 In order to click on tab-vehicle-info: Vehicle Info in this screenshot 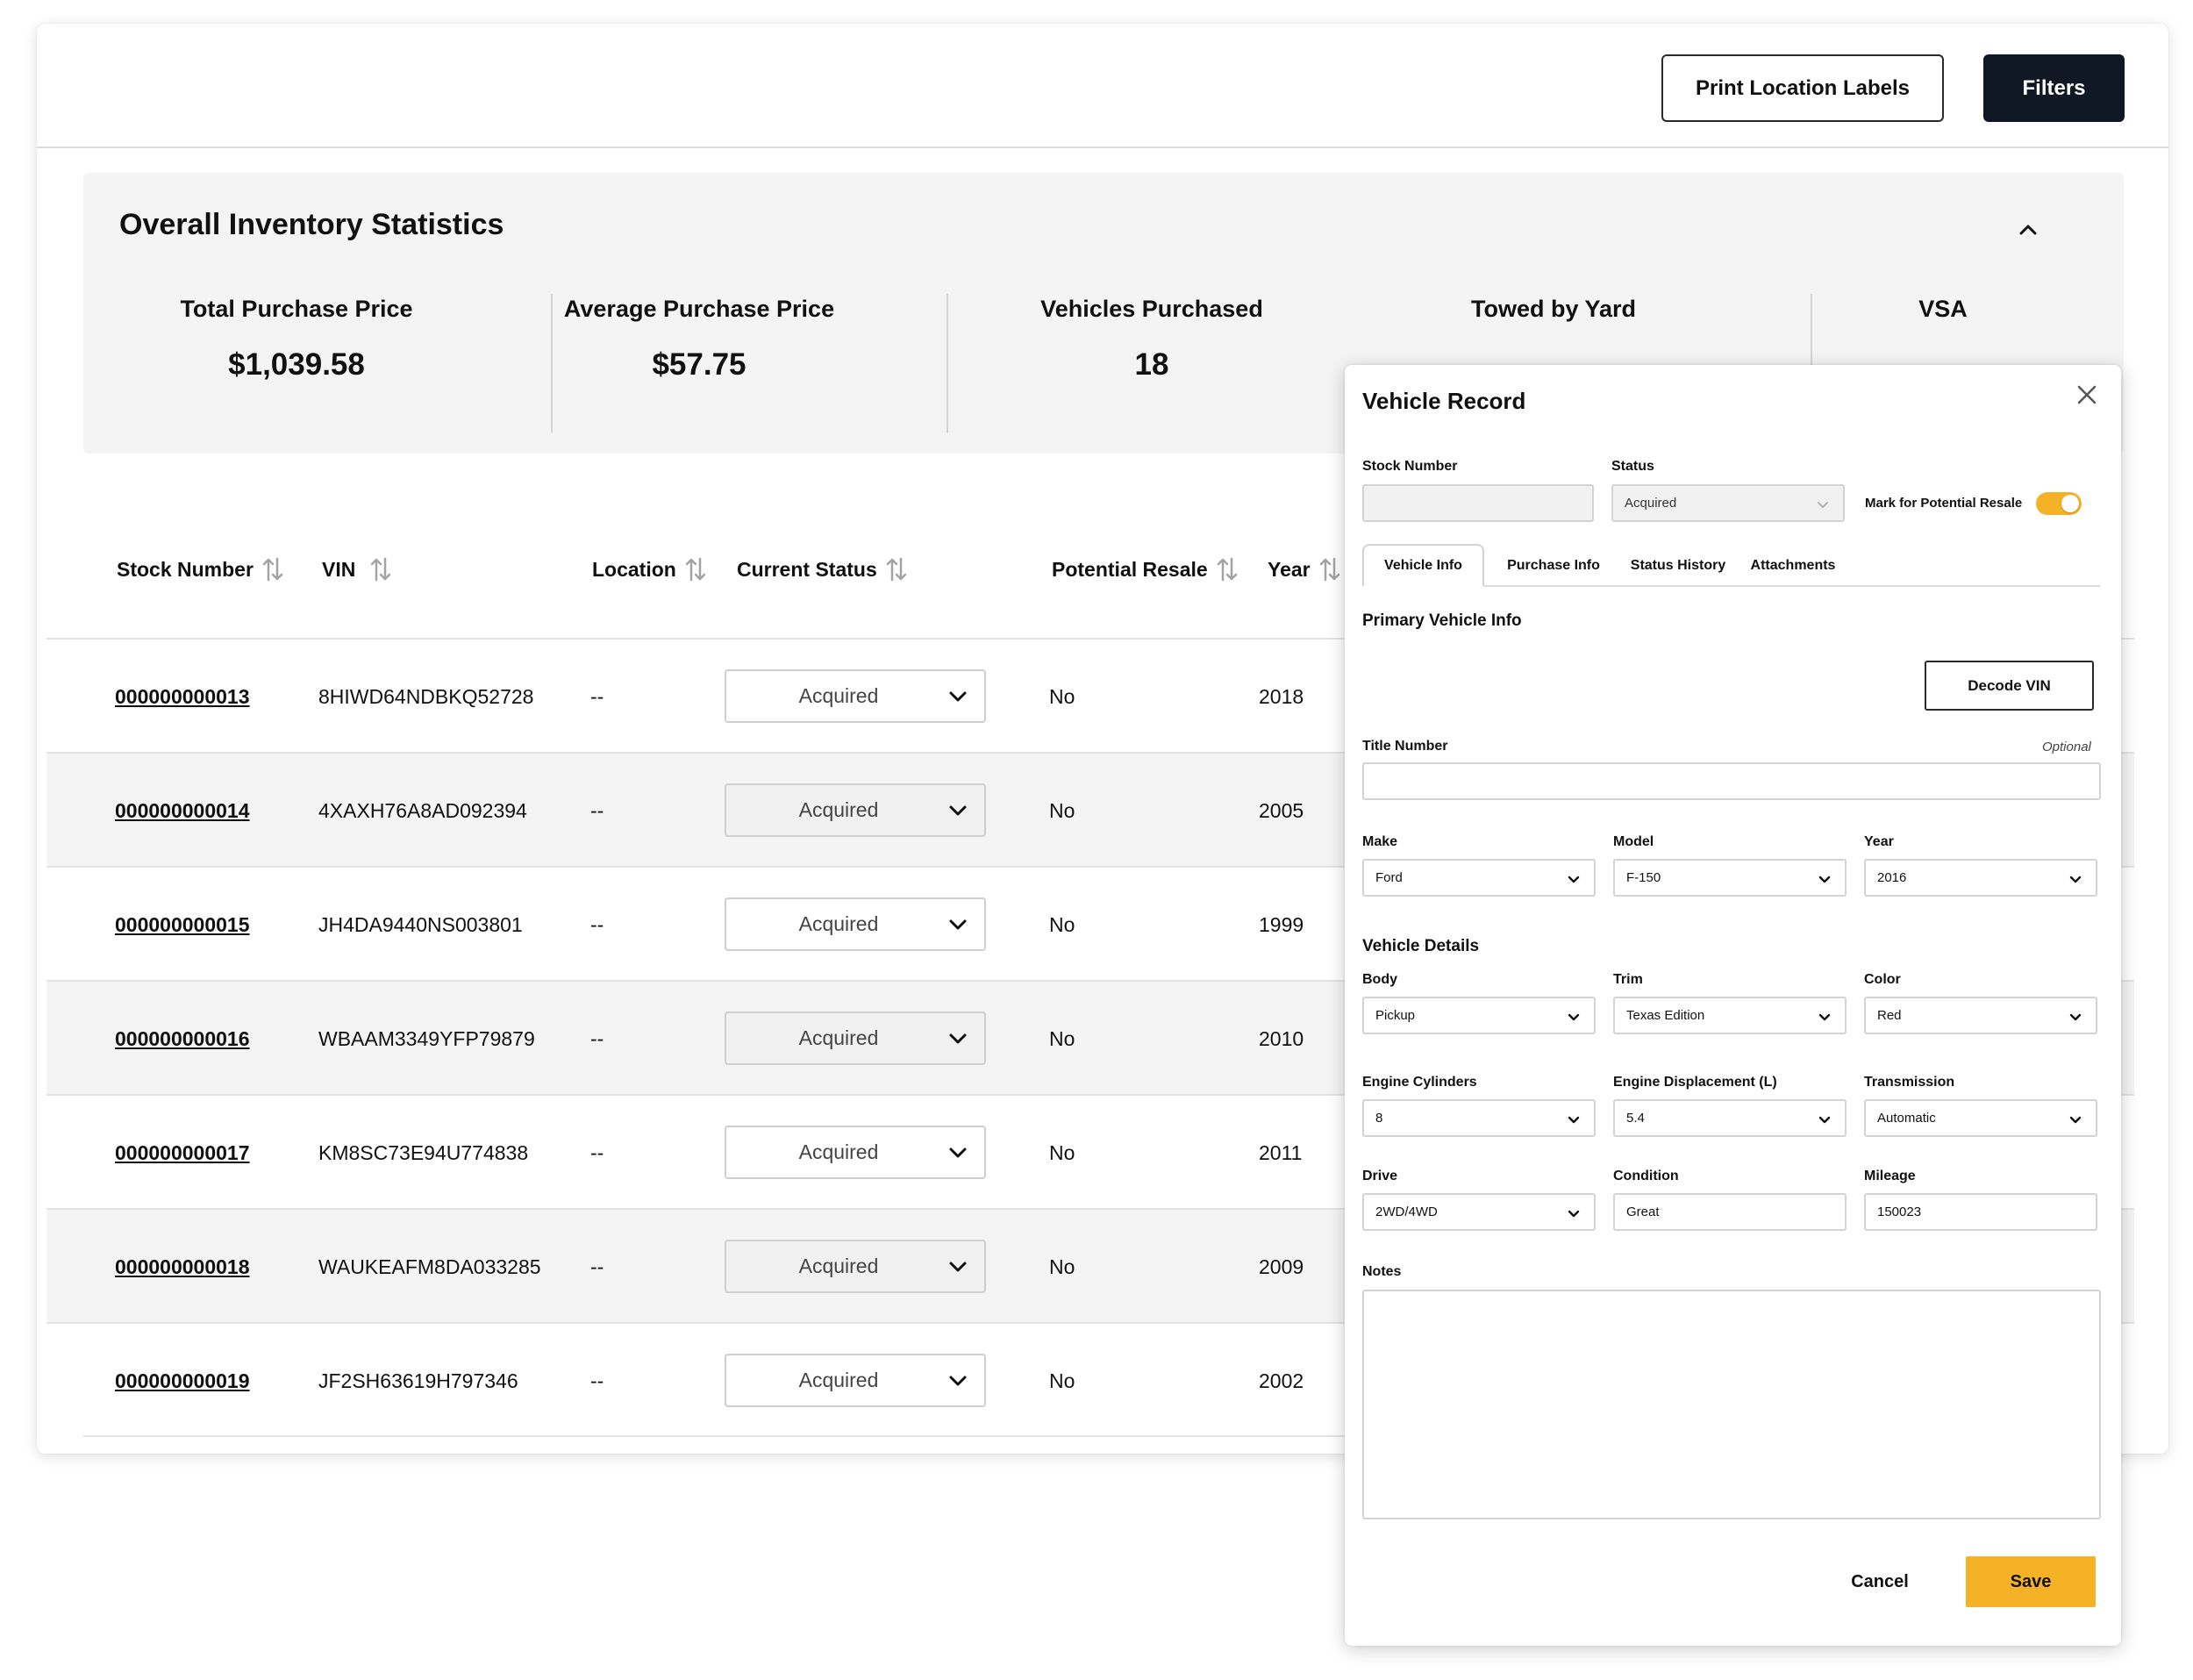, I will do `click(1423, 565)`.